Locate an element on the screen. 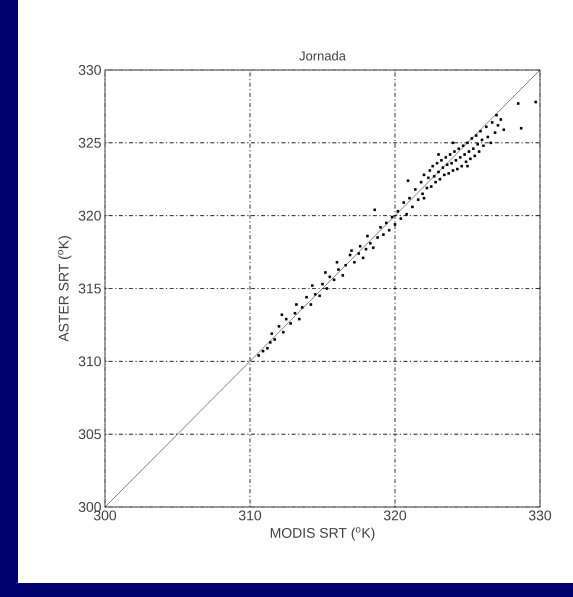 The height and width of the screenshot is (597, 573). y-axis-title: ASTER SRT ($^{o}$K) is located at coordinates (65, 289).